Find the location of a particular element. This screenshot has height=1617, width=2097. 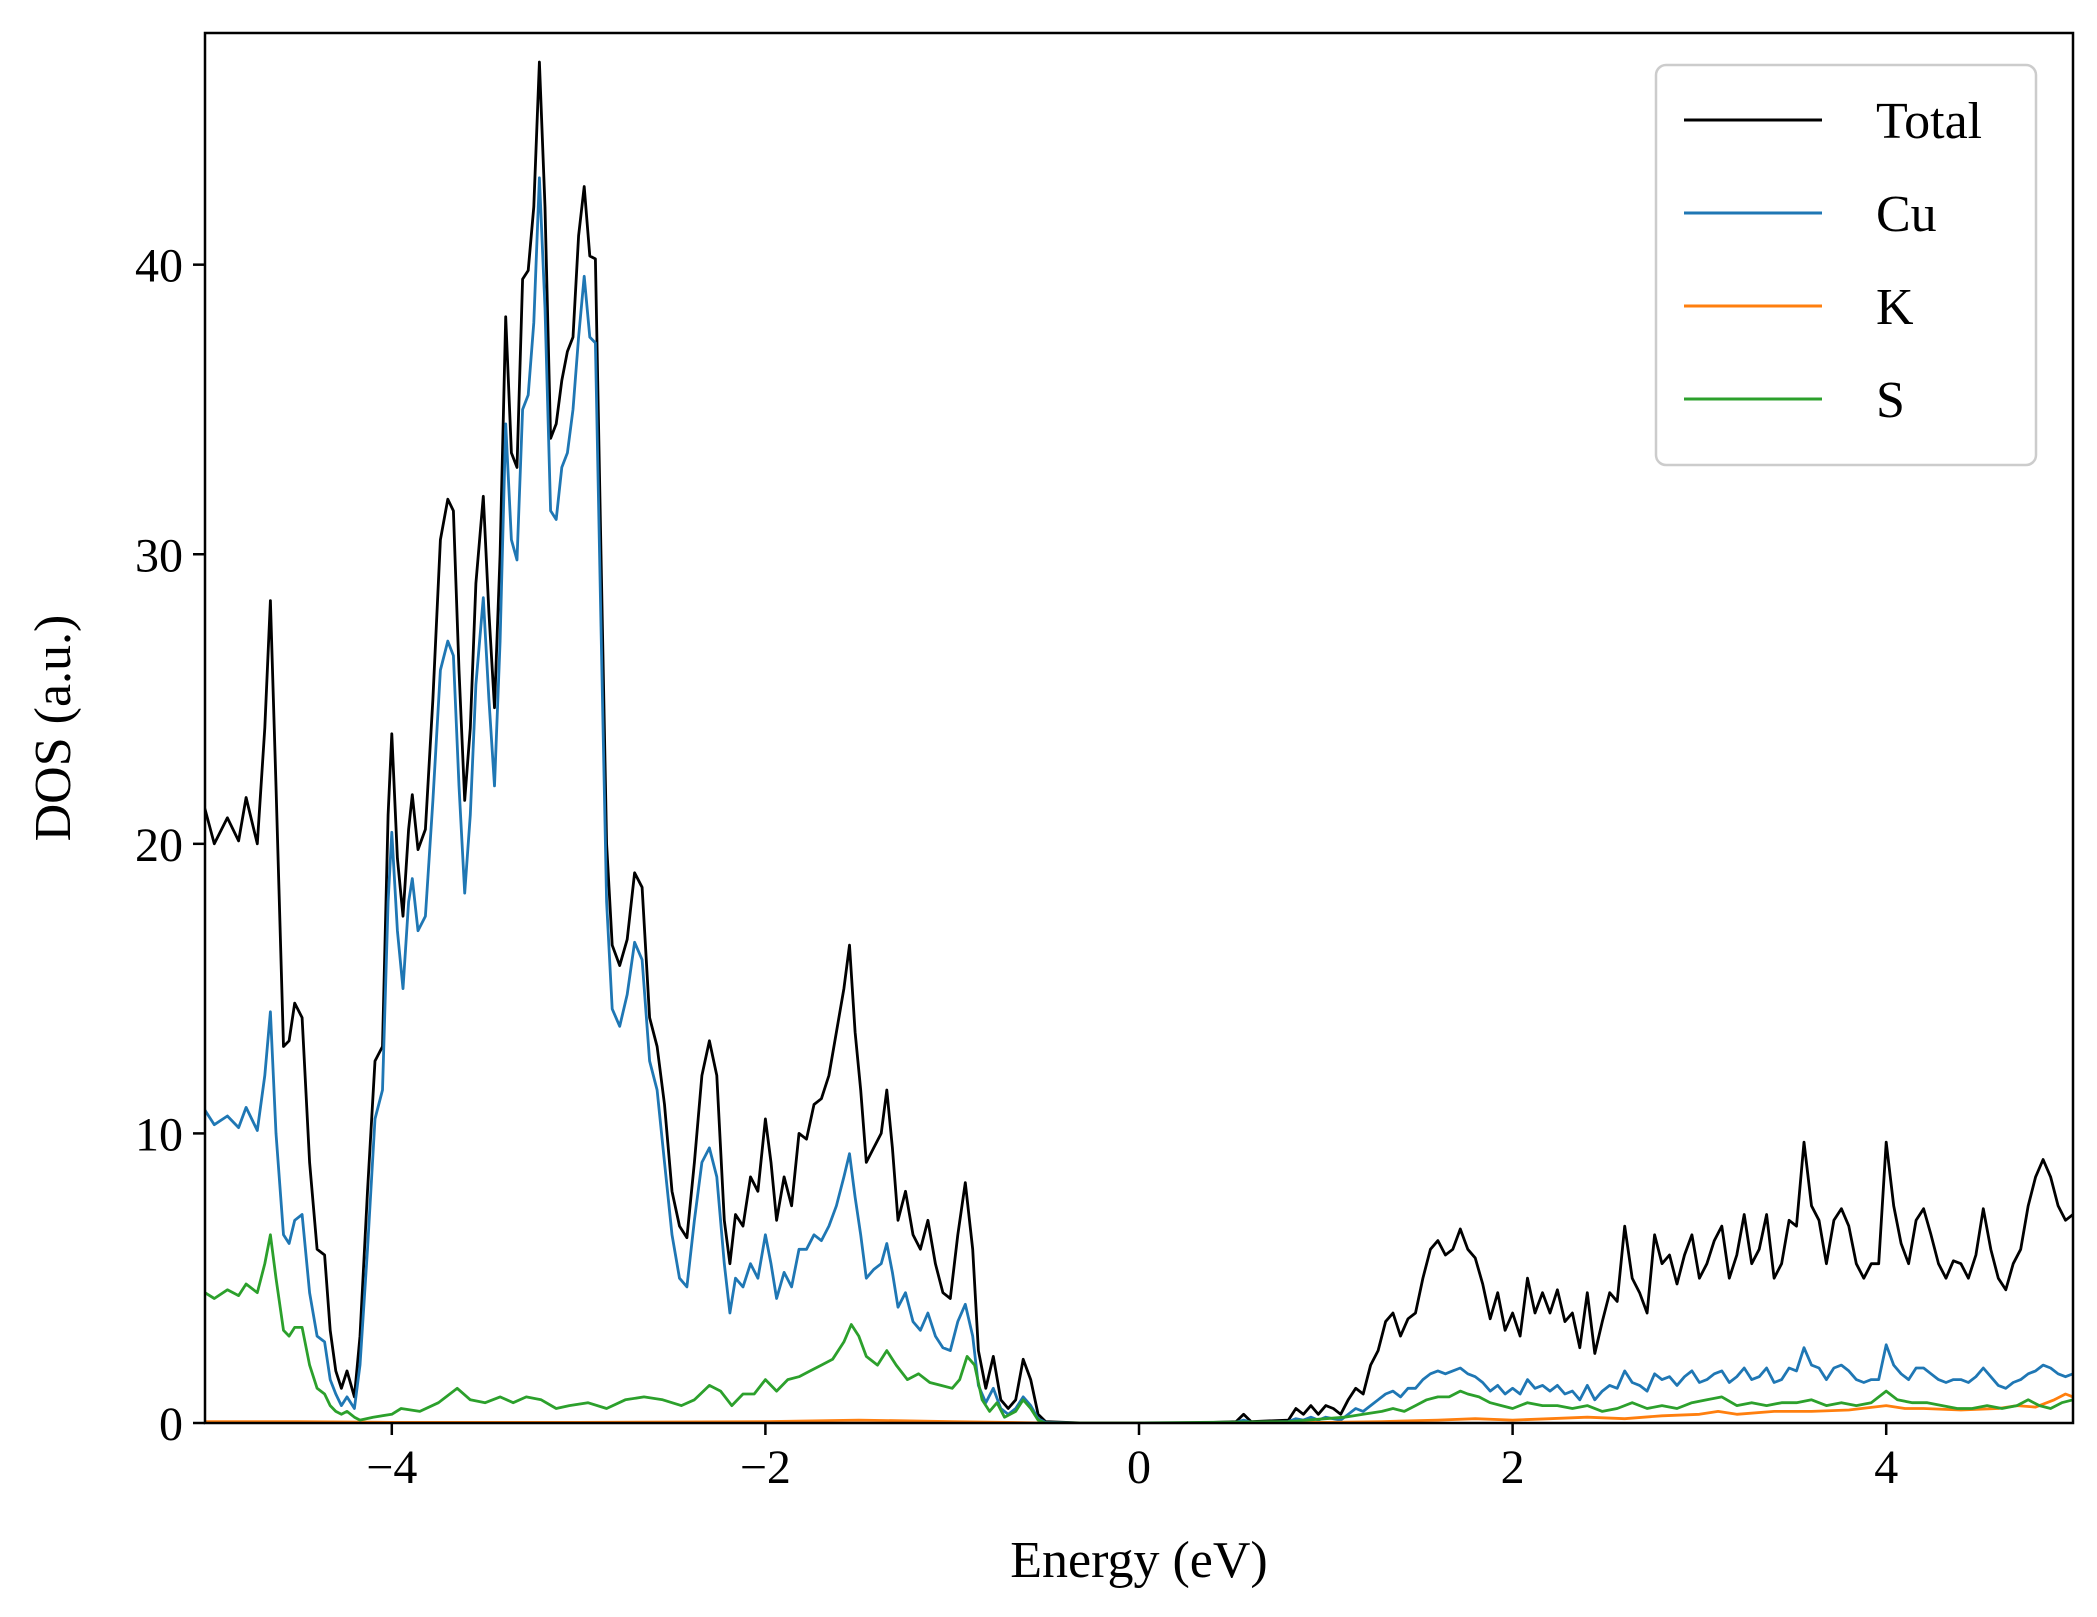

legend-label-total: Total is located at coordinates (1929, 121).